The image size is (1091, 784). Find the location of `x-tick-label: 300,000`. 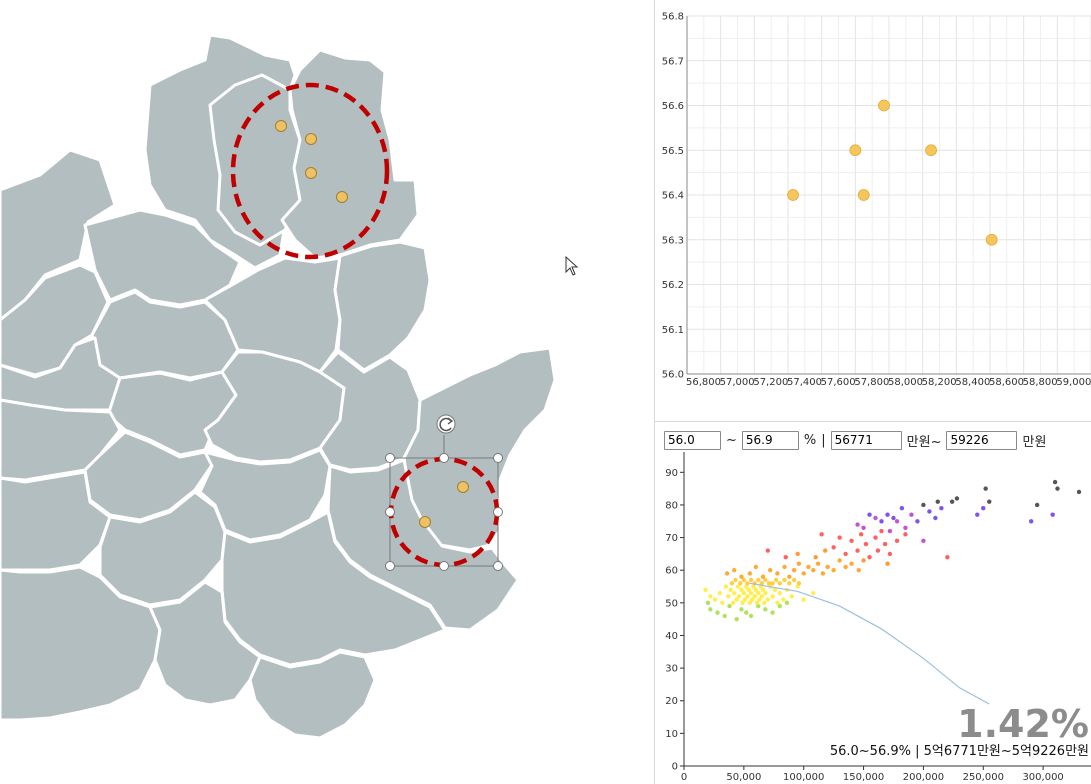

x-tick-label: 300,000 is located at coordinates (1042, 777).